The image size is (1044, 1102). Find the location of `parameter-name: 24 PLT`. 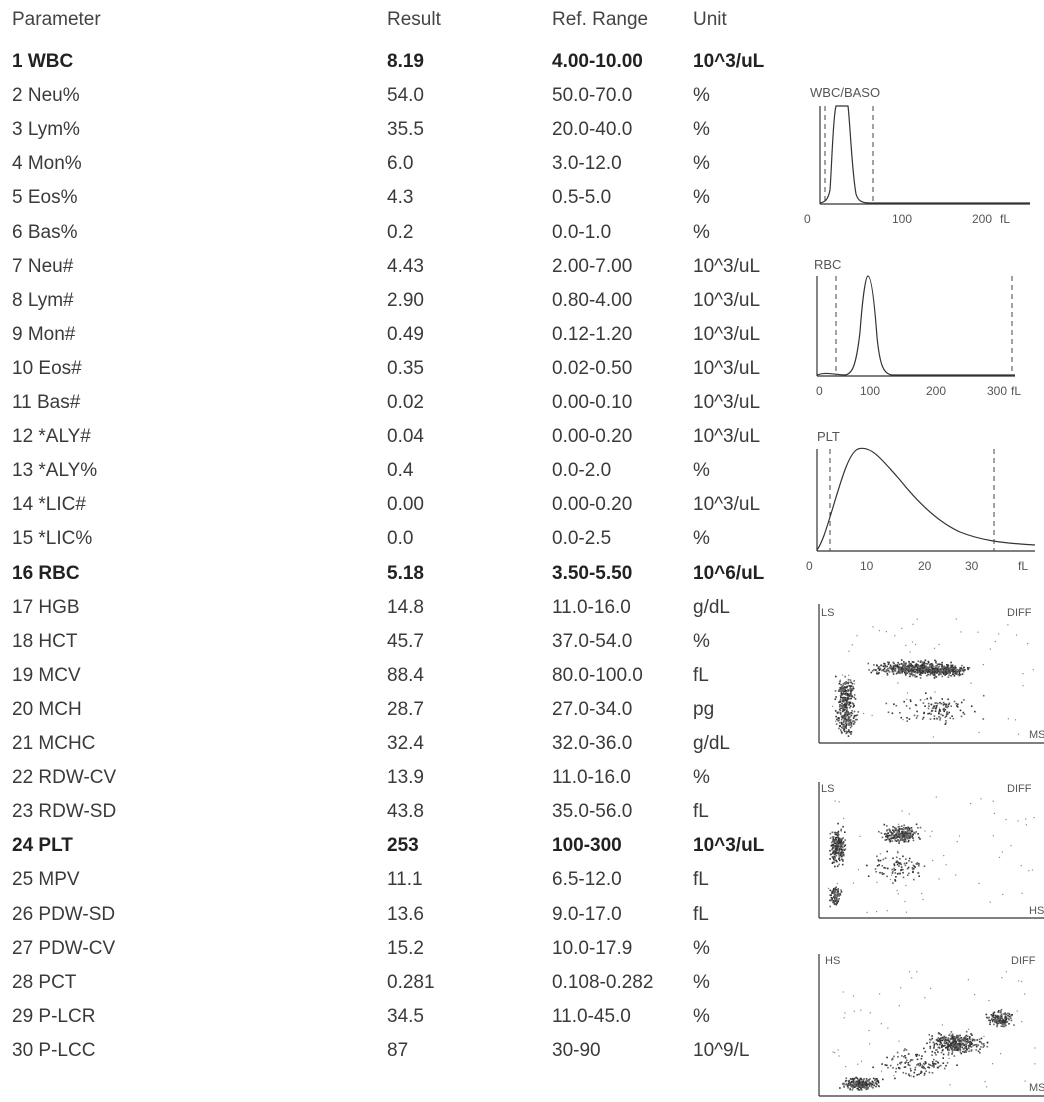

parameter-name: 24 PLT is located at coordinates (42, 846).